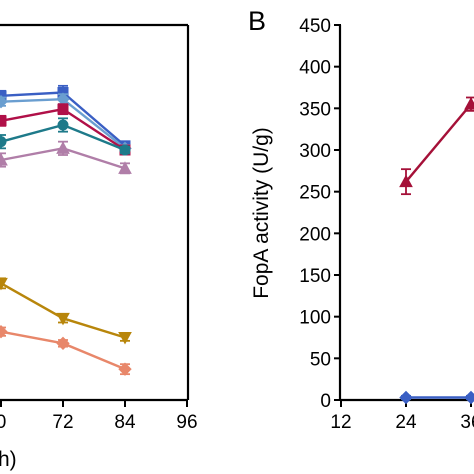  I want to click on panel-a-x-axis-title: h), so click(8, 459).